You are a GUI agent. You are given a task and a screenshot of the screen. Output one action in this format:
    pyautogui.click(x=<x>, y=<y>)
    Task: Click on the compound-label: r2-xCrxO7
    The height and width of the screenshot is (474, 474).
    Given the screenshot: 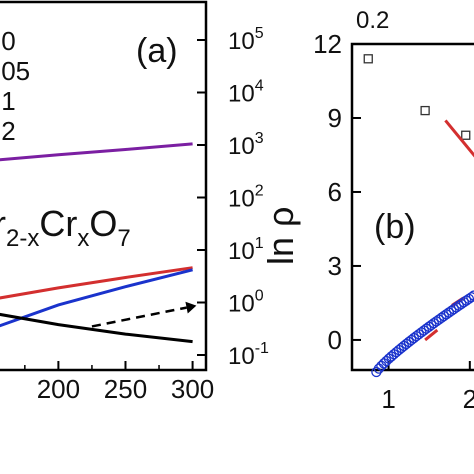 What is the action you would take?
    pyautogui.click(x=65, y=227)
    